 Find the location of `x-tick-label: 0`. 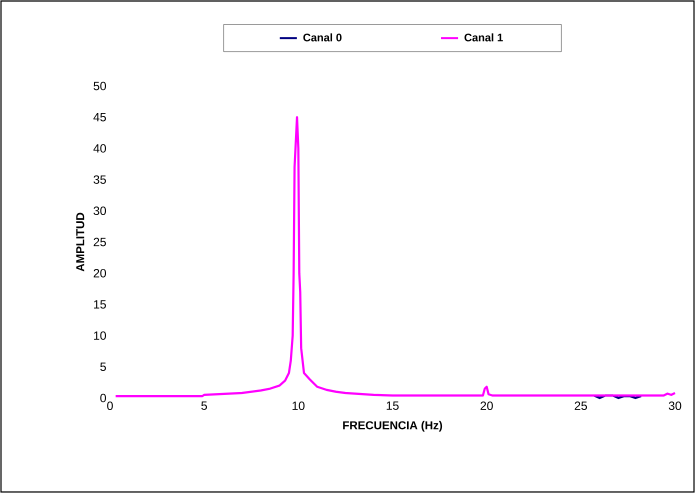

x-tick-label: 0 is located at coordinates (110, 406).